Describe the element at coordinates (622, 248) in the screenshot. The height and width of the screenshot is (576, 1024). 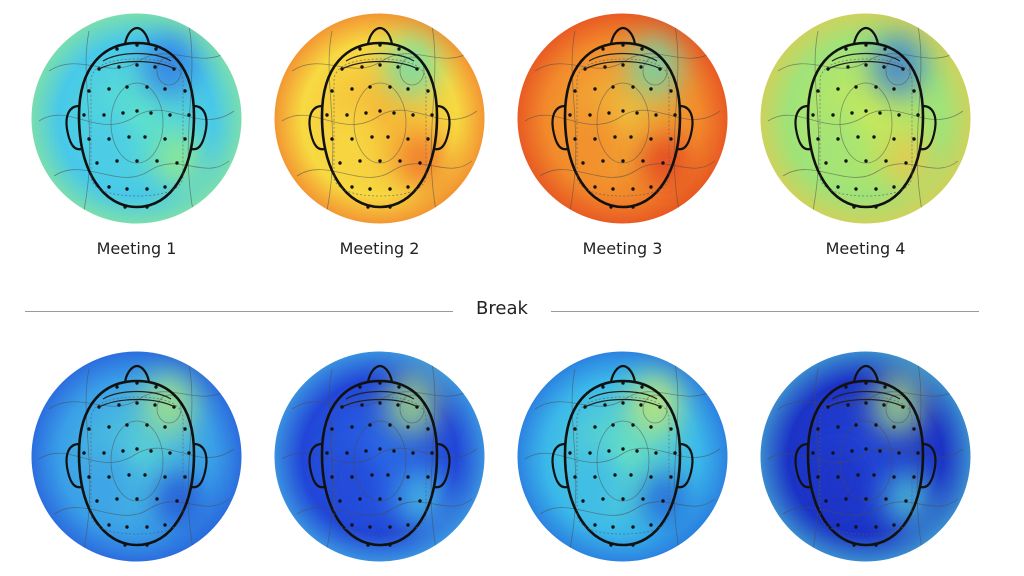
I see `label-meeting-3: Meeting 3` at that location.